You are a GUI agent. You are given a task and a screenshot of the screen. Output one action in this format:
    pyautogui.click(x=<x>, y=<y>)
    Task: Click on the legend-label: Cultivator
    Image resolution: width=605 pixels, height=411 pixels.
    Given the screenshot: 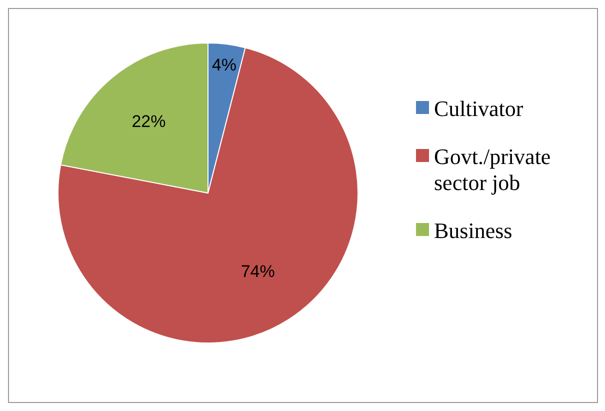 What is the action you would take?
    pyautogui.click(x=479, y=108)
    